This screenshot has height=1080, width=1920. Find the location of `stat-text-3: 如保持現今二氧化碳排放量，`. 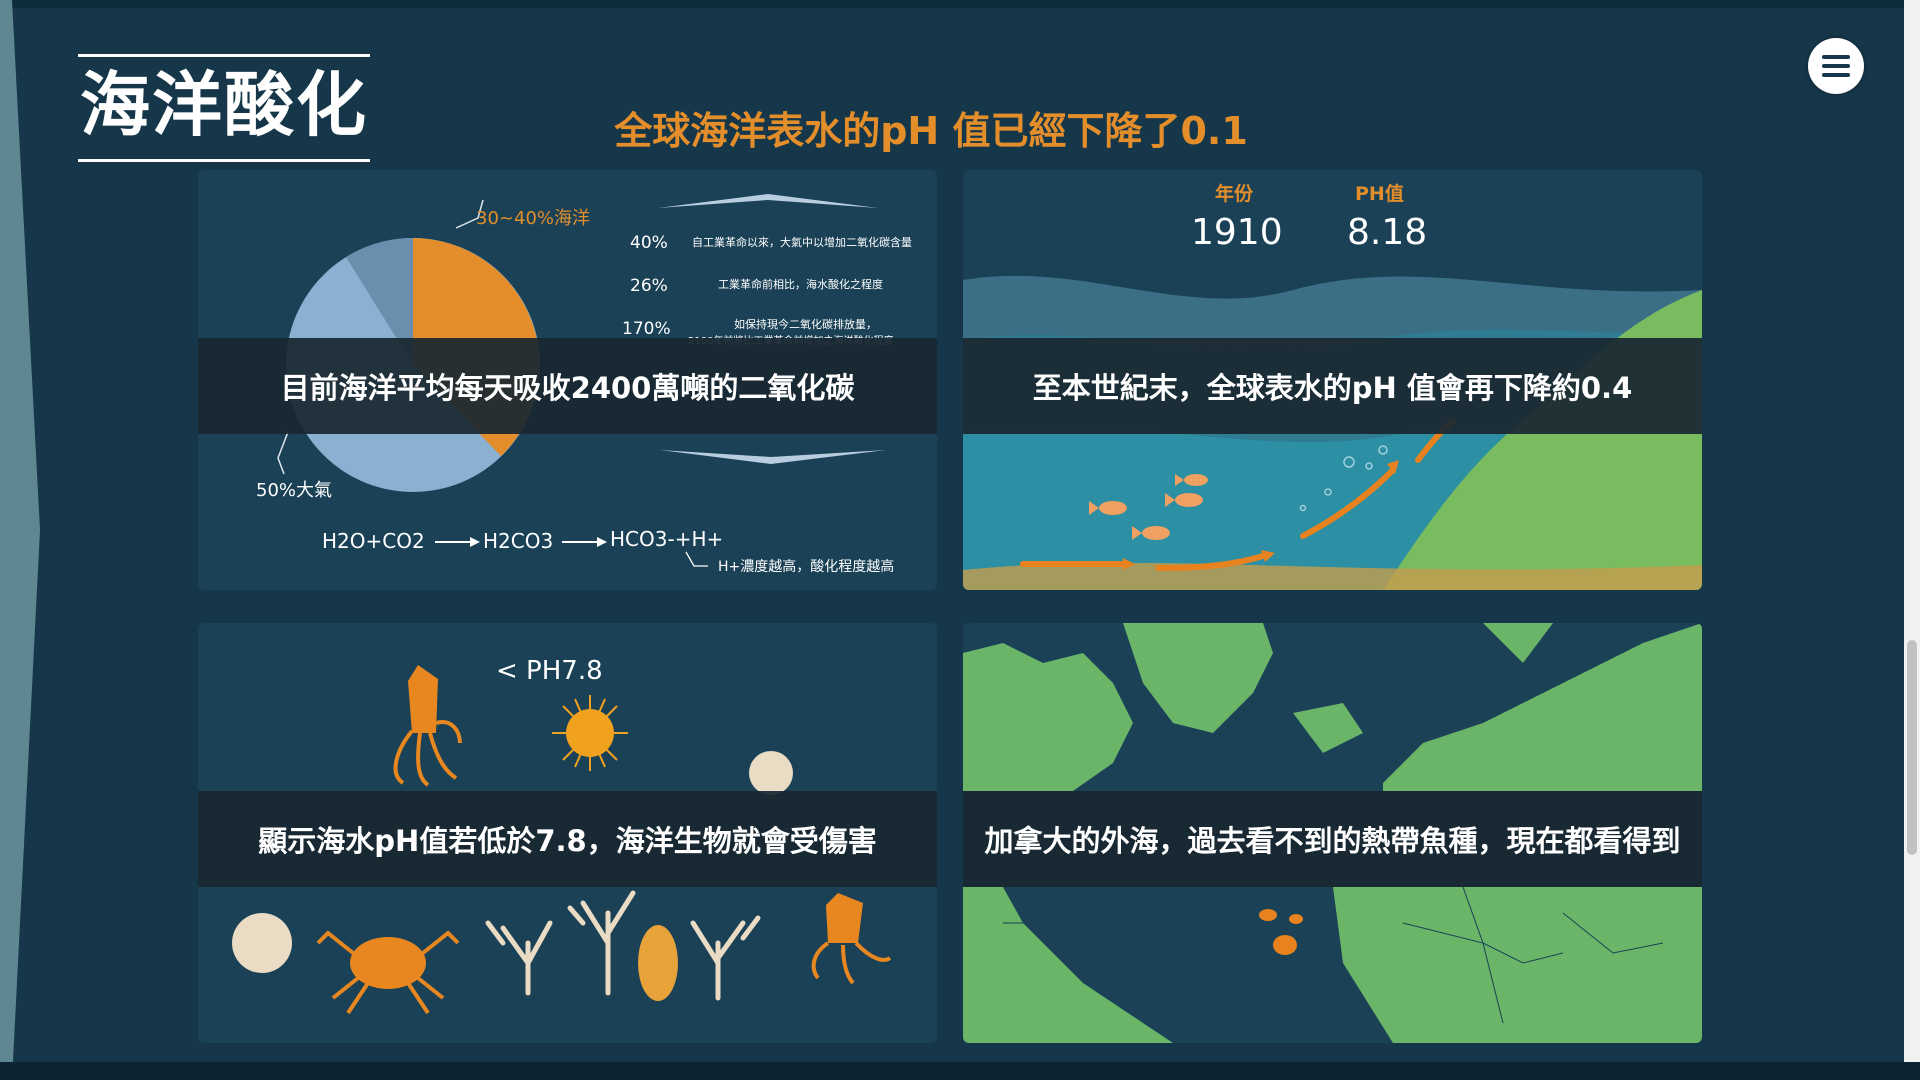

stat-text-3: 如保持現今二氧化碳排放量， is located at coordinates (805, 324).